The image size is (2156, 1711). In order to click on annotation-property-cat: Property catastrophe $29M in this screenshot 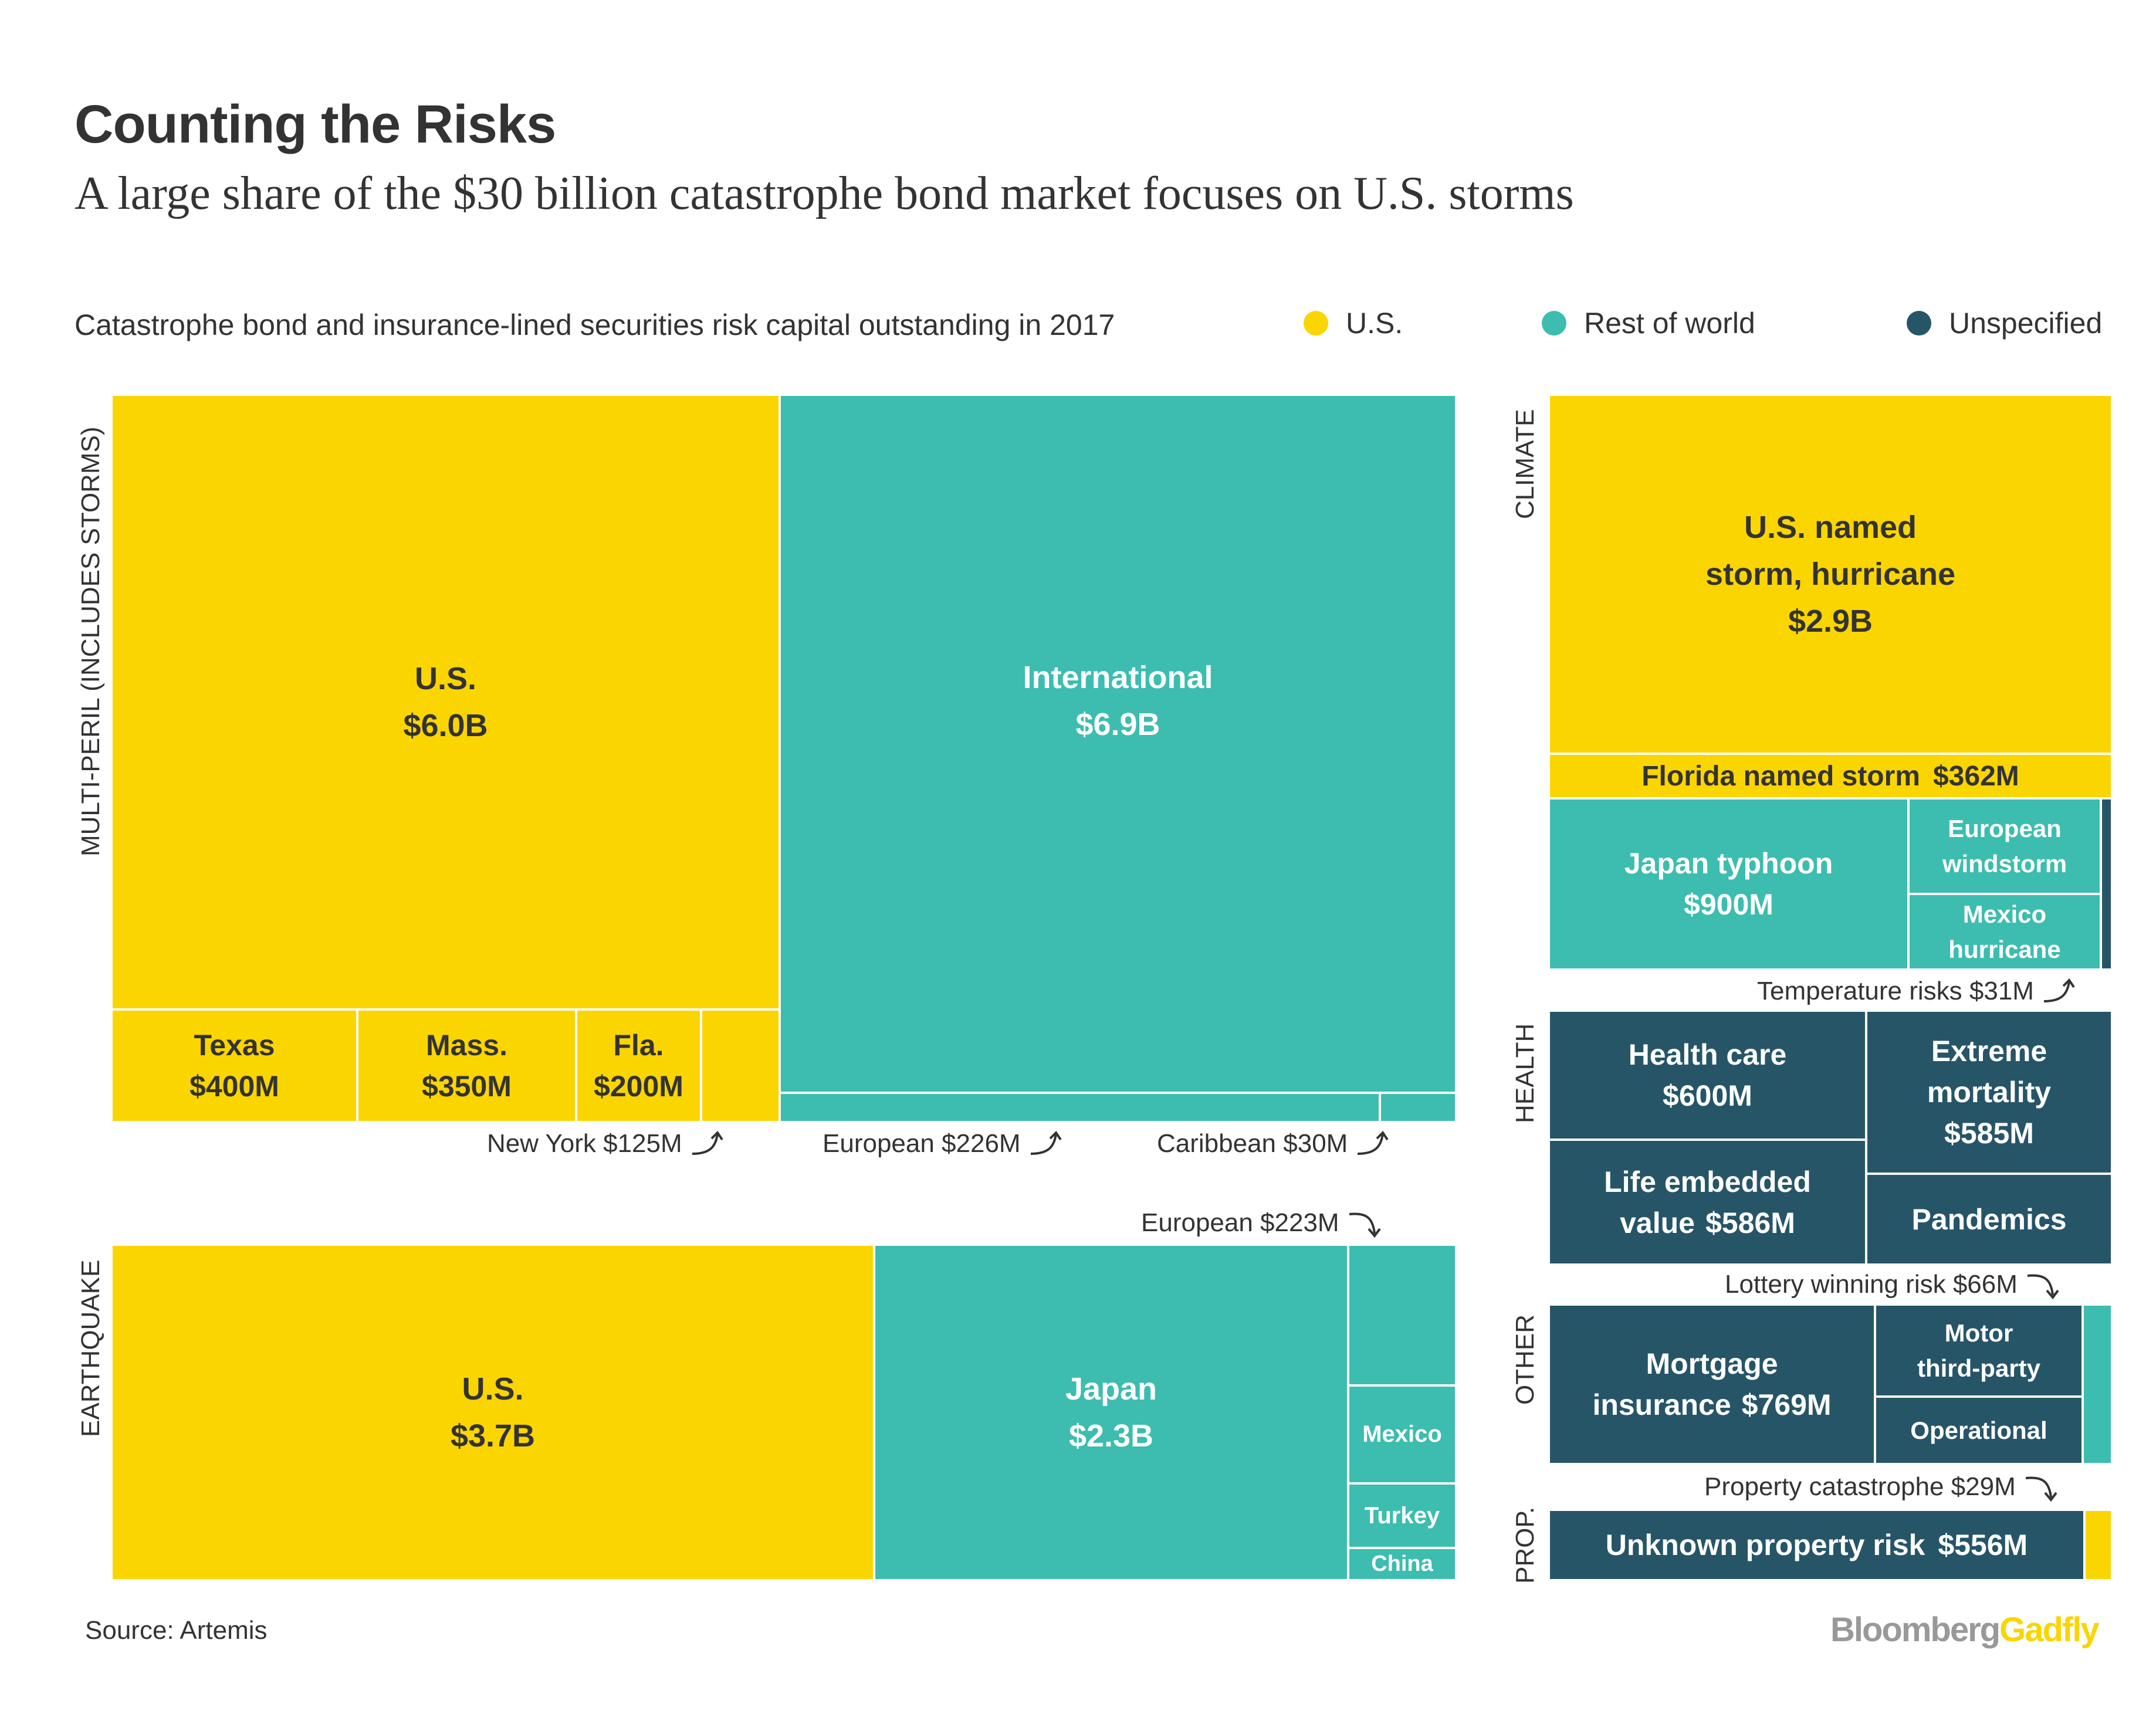, I will do `click(1881, 1487)`.